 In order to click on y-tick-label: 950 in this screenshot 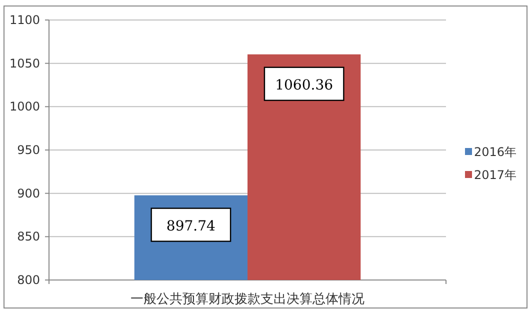, I will do `click(28, 150)`.